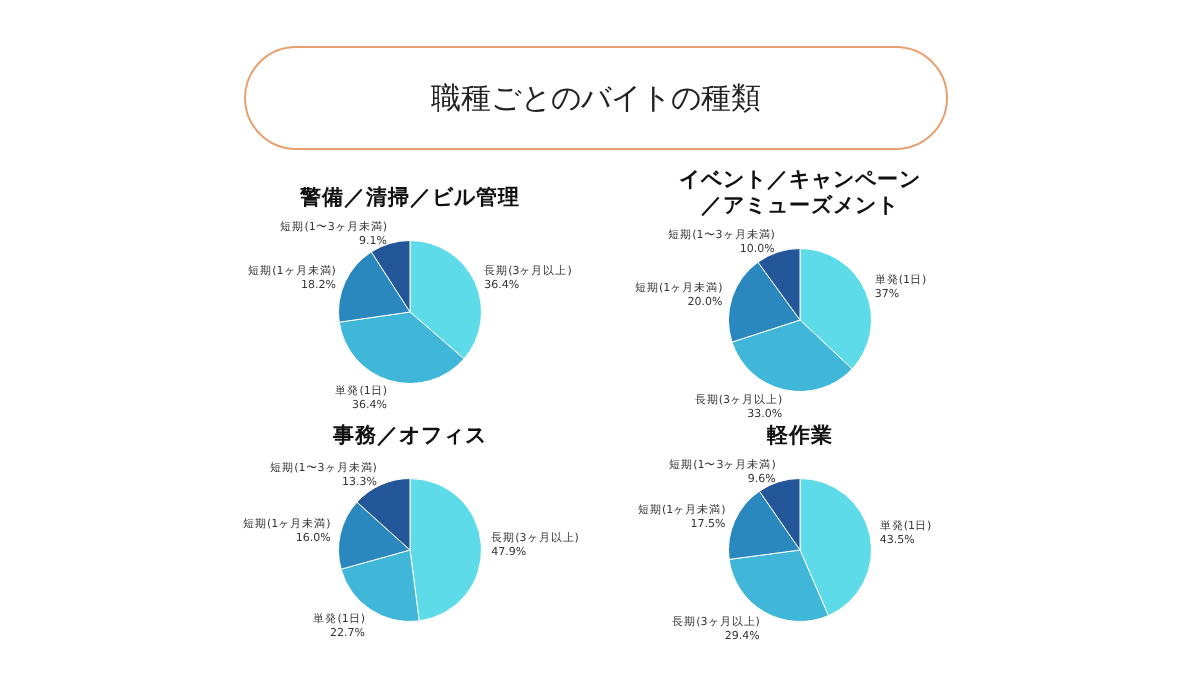 This screenshot has width=1198, height=674. What do you see at coordinates (410, 437) in the screenshot?
I see `chart-title: 事務／オフィス` at bounding box center [410, 437].